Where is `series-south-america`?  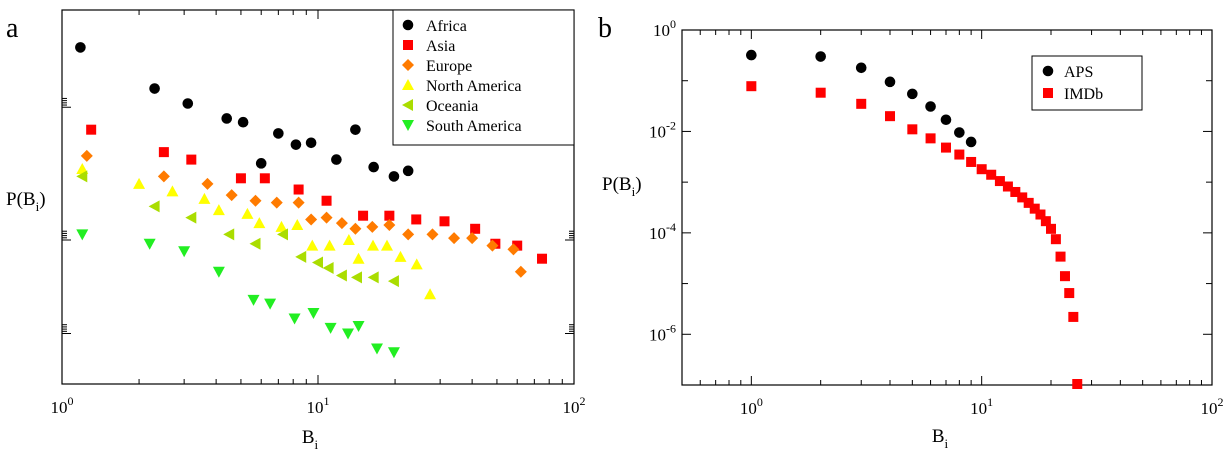
series-south-america is located at coordinates (238, 294).